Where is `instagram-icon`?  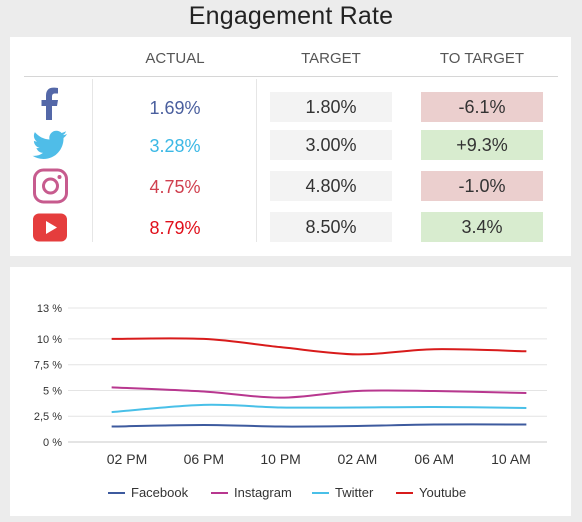 instagram-icon is located at coordinates (50, 186).